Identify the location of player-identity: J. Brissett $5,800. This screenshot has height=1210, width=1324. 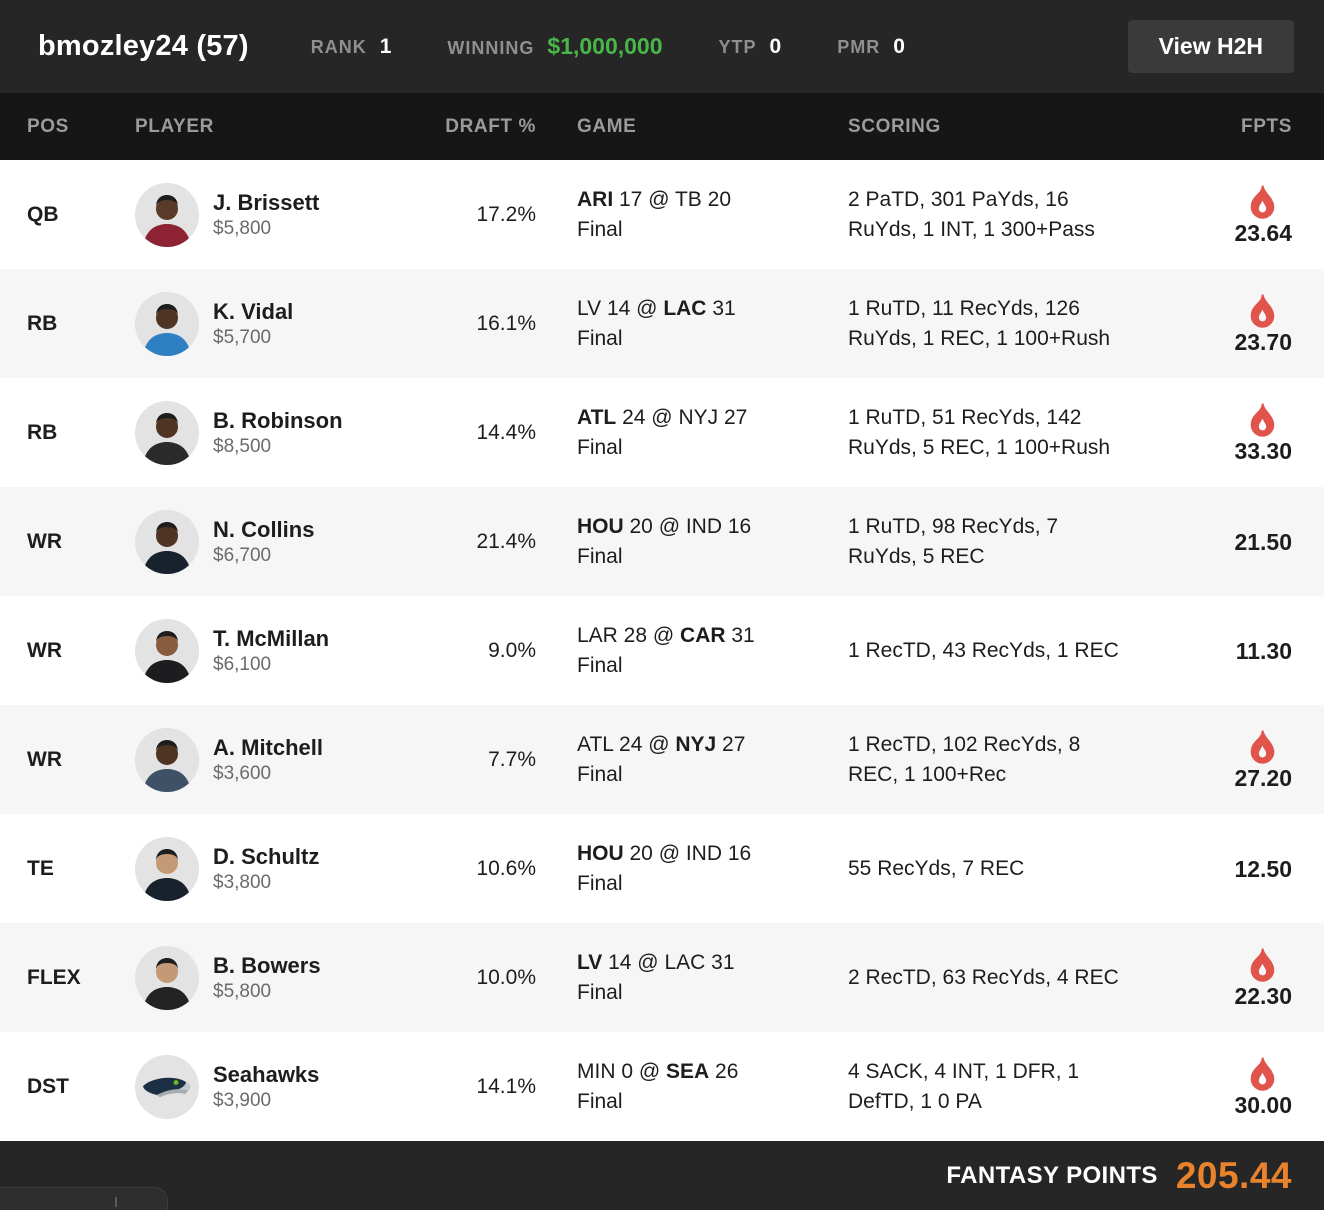
(266, 215).